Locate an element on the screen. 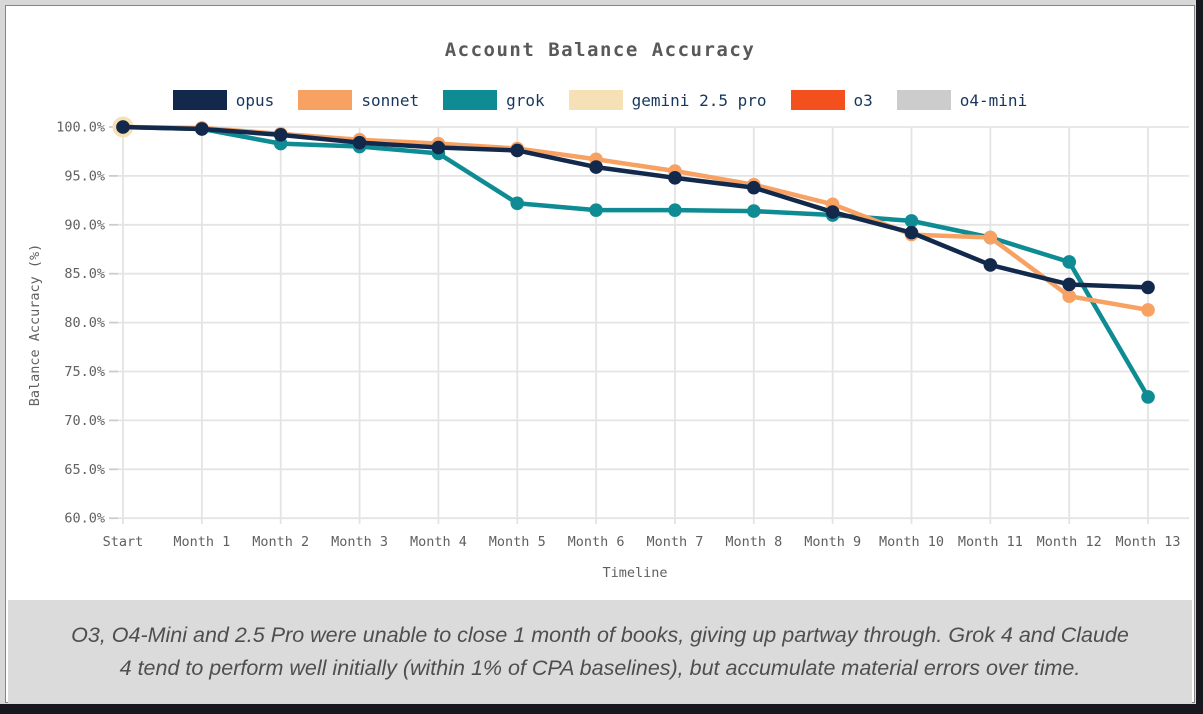  y-tick-label: 95.0% is located at coordinates (84, 176).